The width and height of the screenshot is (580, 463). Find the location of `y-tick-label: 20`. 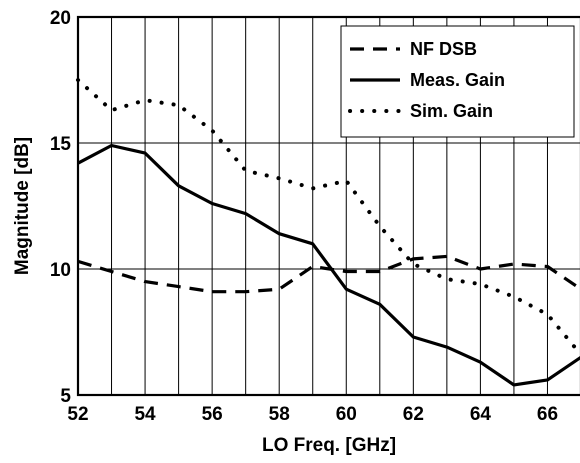

y-tick-label: 20 is located at coordinates (60, 18).